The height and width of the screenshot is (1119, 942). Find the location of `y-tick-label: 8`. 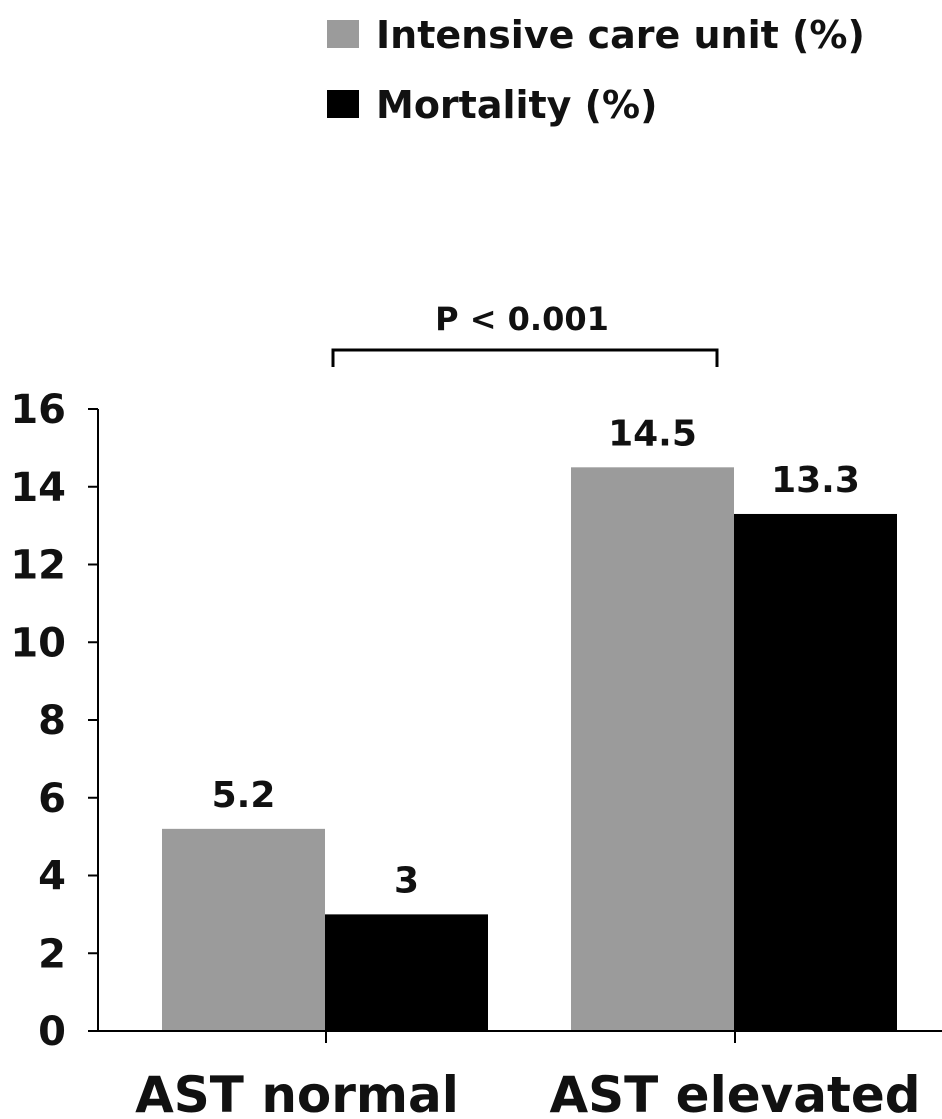

y-tick-label: 8 is located at coordinates (52, 721).